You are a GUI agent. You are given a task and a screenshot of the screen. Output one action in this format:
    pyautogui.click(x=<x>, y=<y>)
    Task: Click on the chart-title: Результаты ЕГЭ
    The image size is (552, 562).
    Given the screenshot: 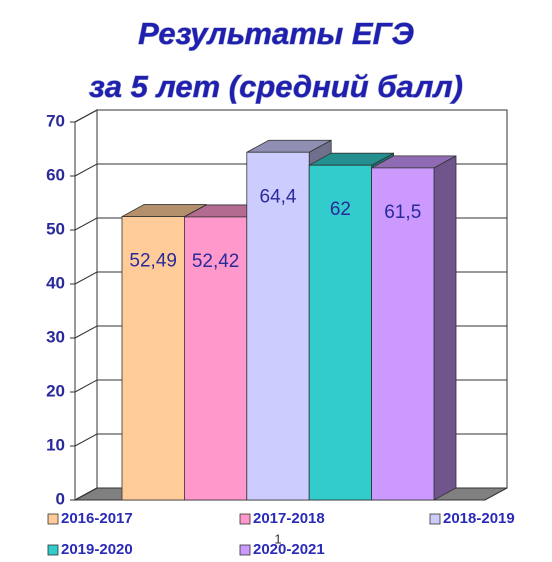 What is the action you would take?
    pyautogui.click(x=276, y=33)
    